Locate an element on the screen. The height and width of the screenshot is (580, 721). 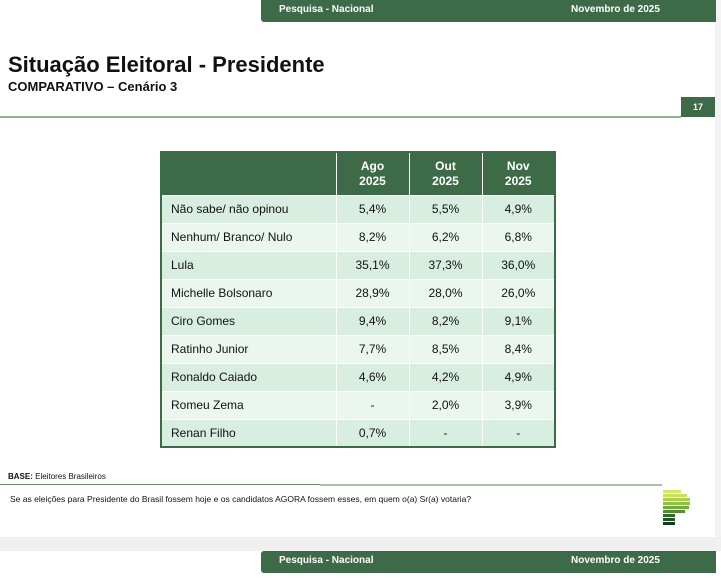
row-value: 28,0% is located at coordinates (445, 293).